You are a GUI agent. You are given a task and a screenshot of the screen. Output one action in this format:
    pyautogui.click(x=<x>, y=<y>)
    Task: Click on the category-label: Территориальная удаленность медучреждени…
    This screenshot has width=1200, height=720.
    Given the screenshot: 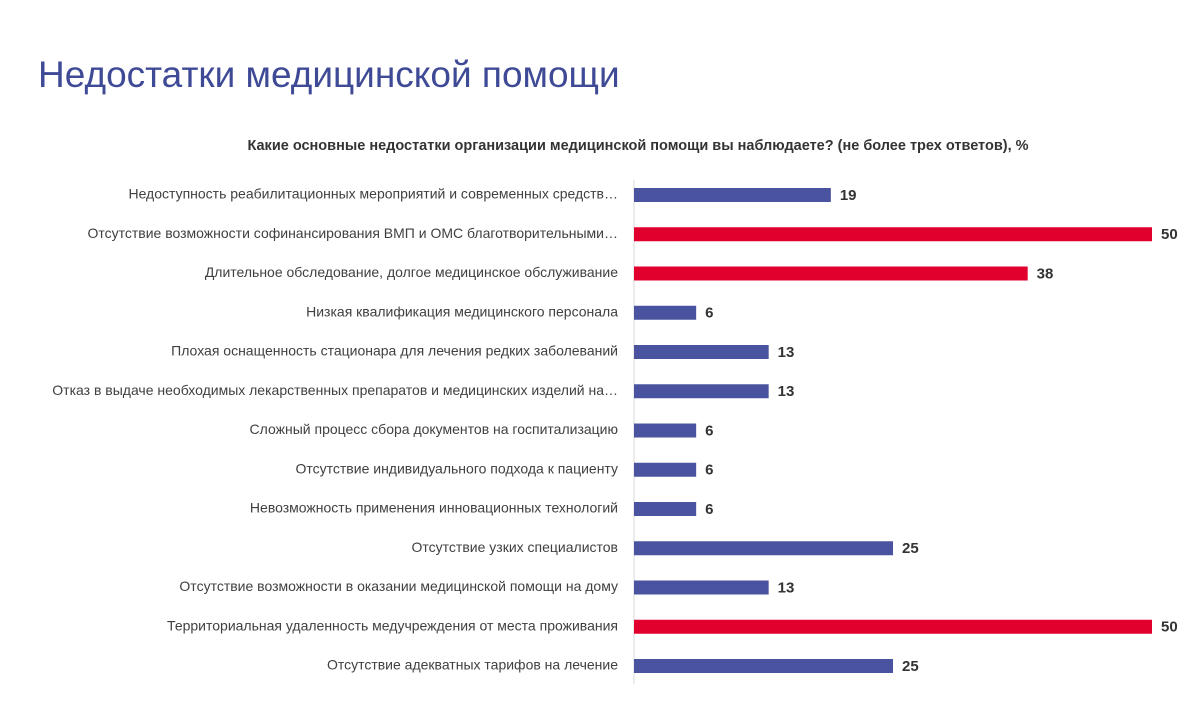 What is the action you would take?
    pyautogui.click(x=392, y=625)
    